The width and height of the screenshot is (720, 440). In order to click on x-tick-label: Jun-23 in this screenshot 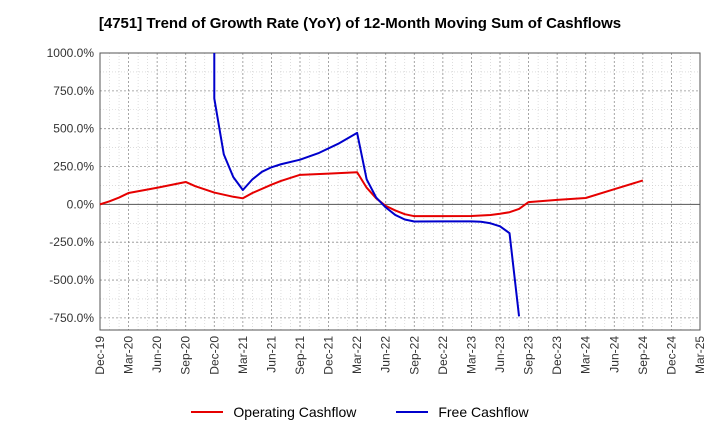, I will do `click(500, 354)`.